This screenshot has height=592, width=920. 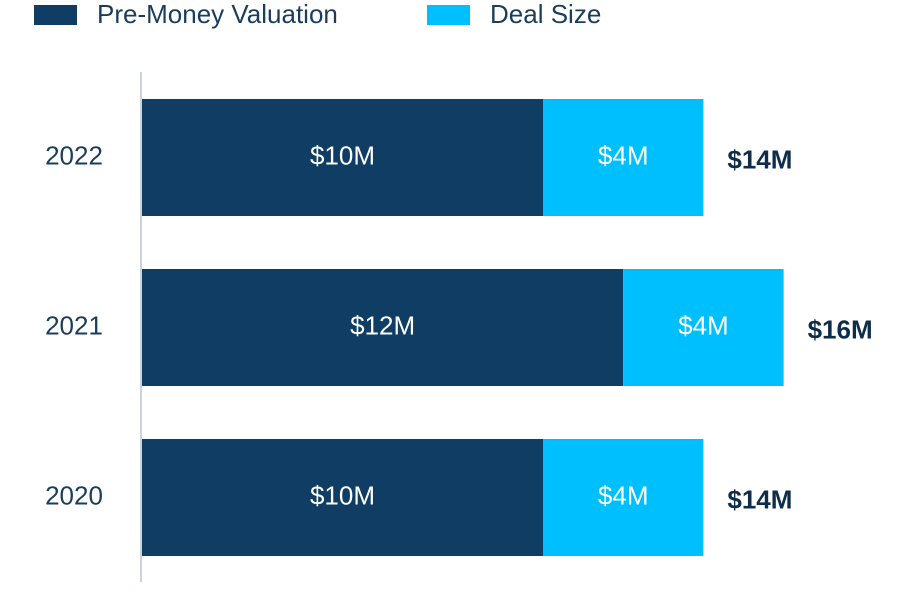 I want to click on legend-label: Deal Size, so click(x=545, y=14).